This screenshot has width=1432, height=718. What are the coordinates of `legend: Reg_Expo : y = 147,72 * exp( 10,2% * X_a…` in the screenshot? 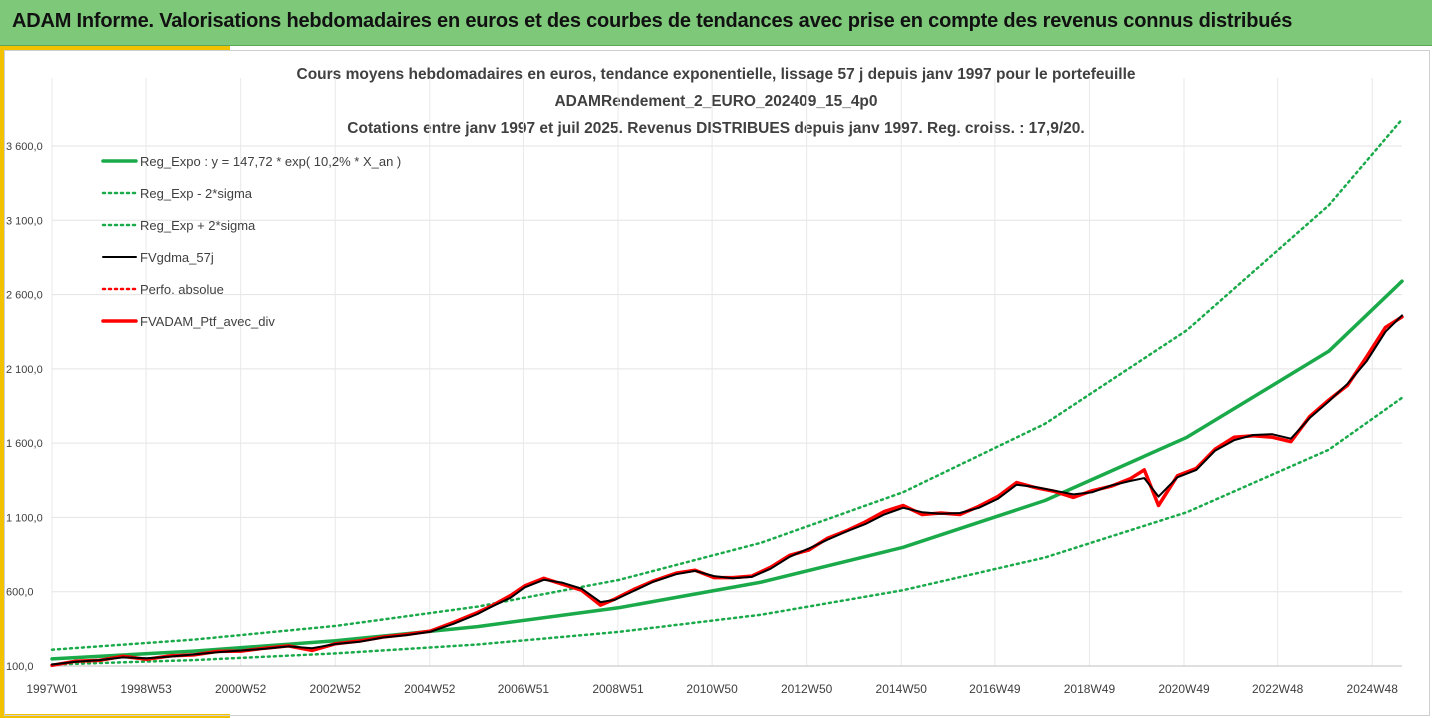 It's located at (251, 241).